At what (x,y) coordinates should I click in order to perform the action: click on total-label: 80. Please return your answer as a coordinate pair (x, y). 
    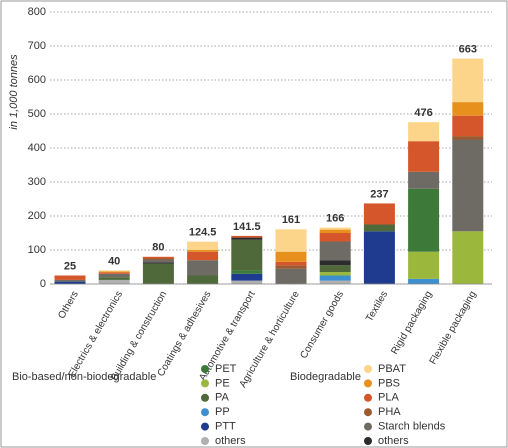
    Looking at the image, I should click on (158, 248).